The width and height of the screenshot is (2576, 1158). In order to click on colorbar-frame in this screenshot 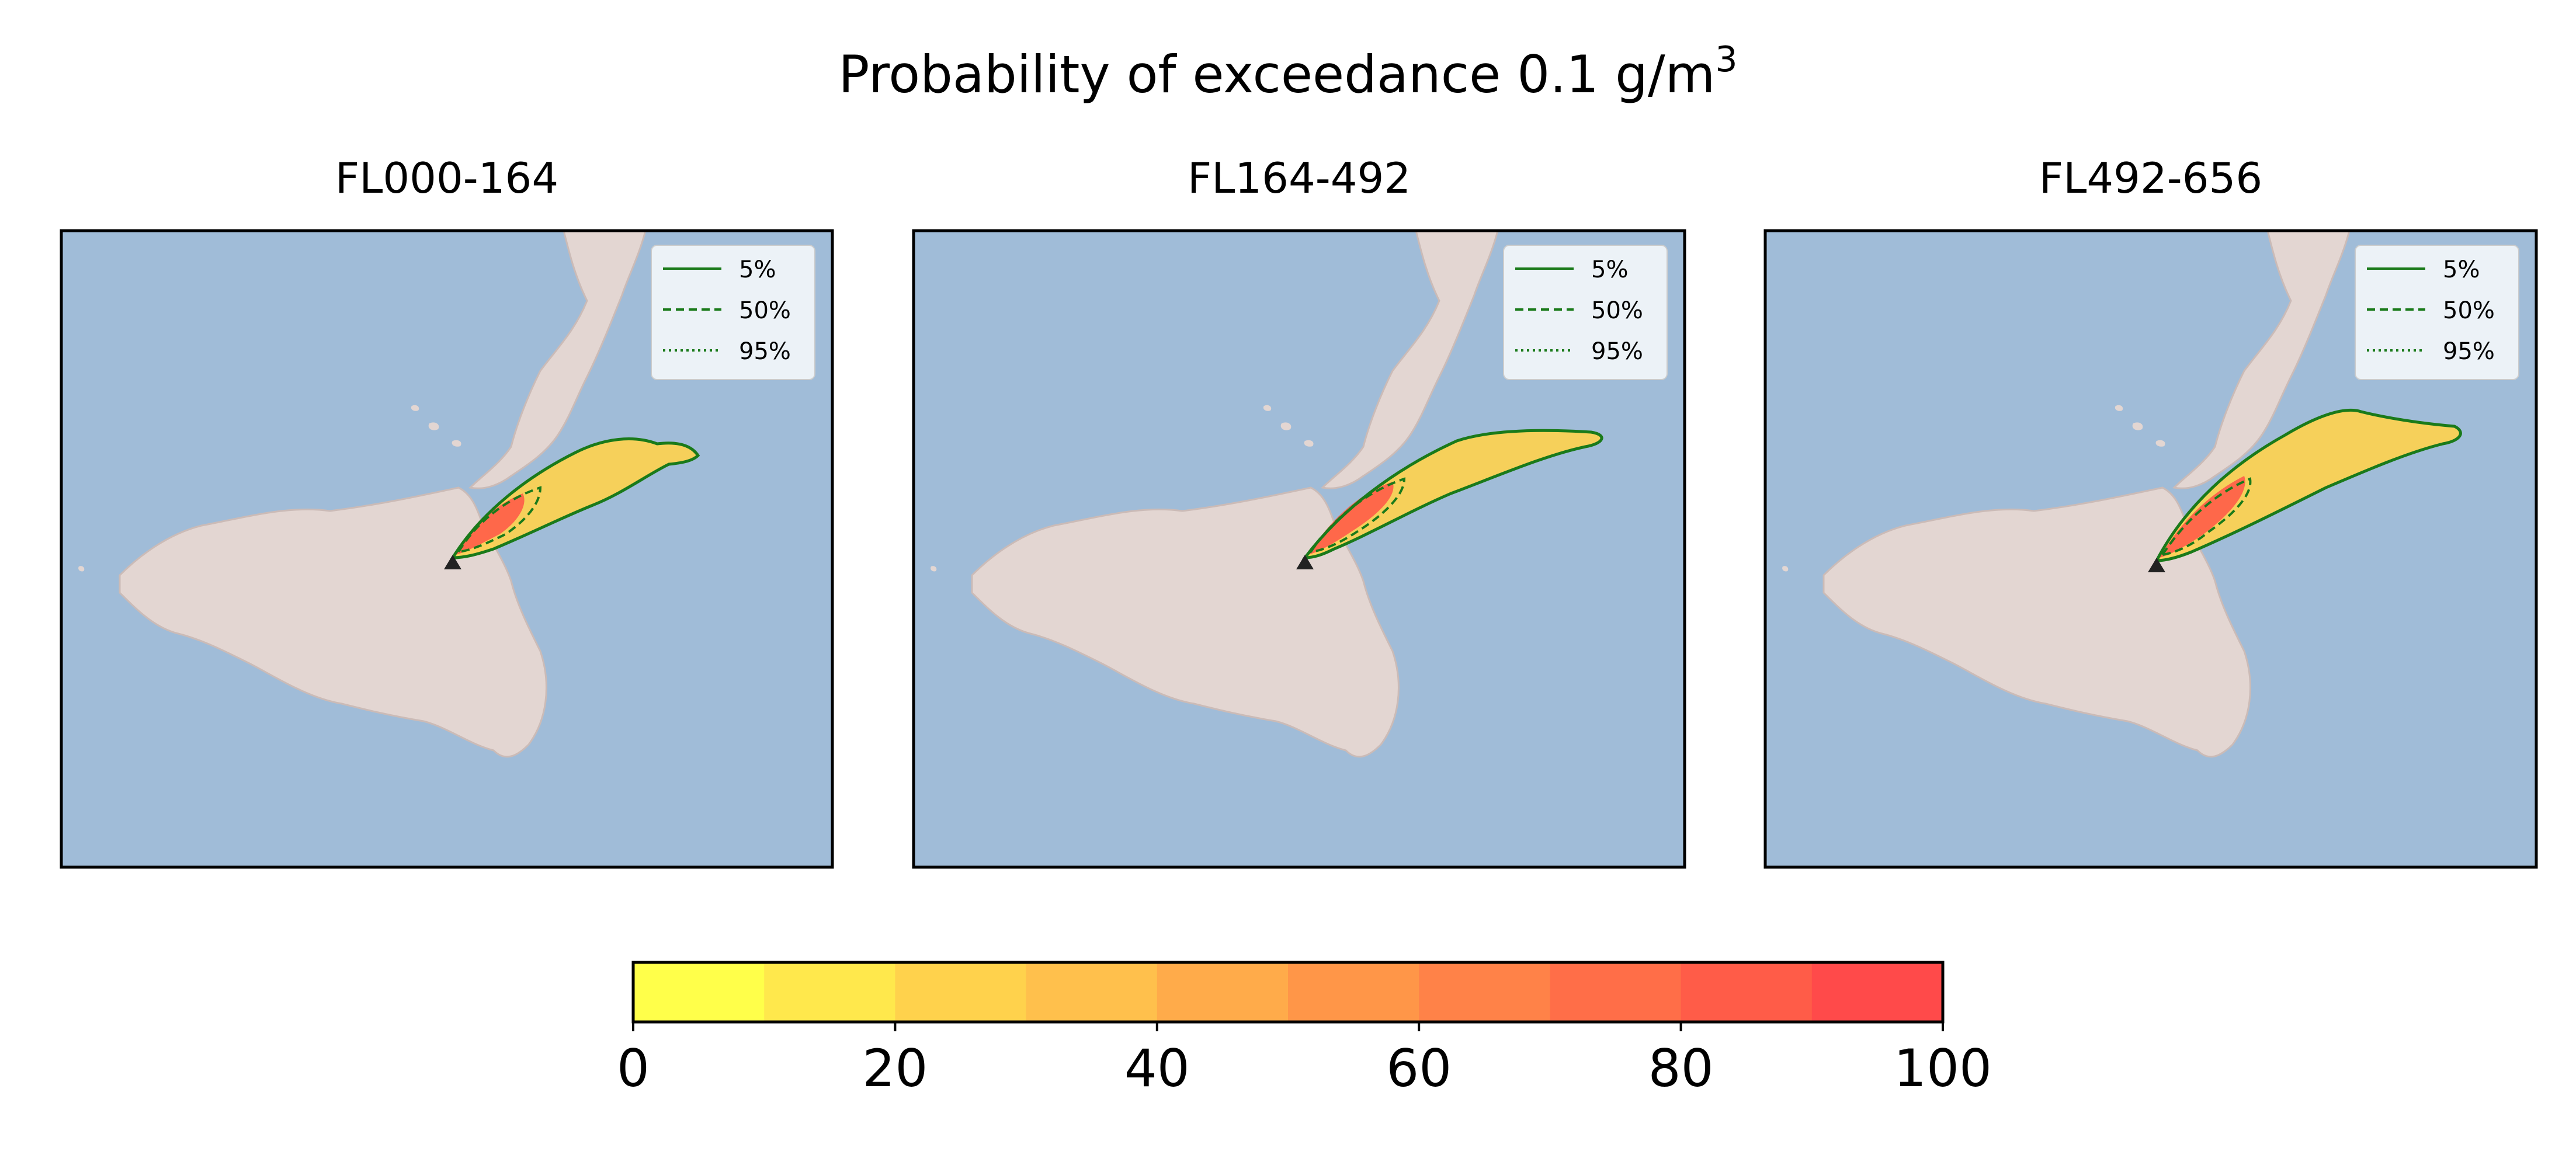, I will do `click(1288, 993)`.